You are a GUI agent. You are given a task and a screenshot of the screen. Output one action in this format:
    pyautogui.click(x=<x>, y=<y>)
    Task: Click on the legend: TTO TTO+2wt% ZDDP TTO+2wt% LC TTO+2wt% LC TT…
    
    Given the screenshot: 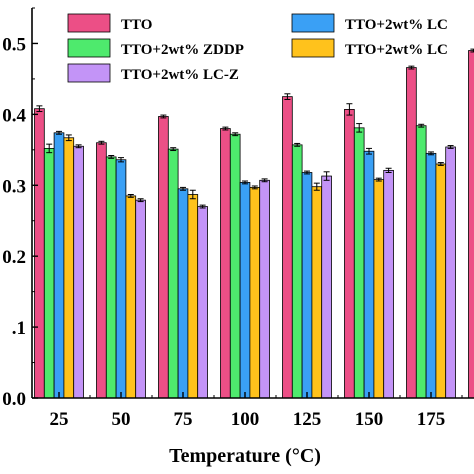 What is the action you would take?
    pyautogui.click(x=257, y=48)
    